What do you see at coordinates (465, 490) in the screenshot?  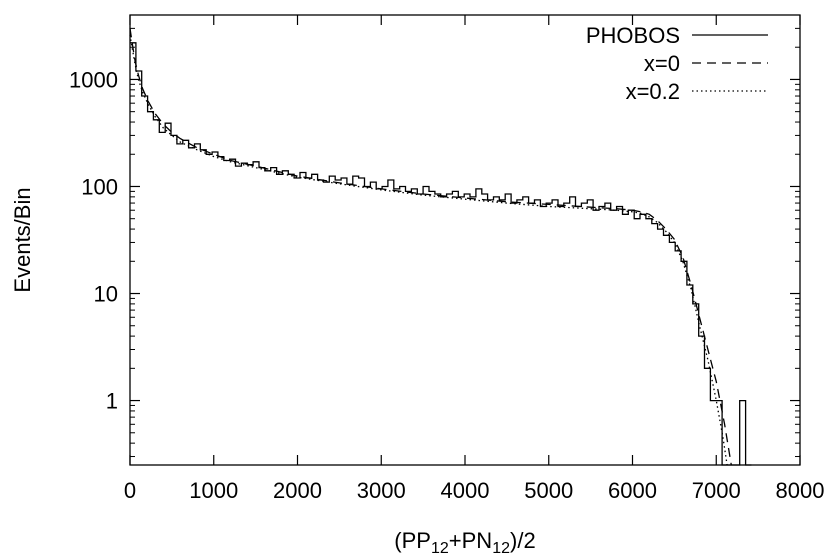 I see `x-tick-label: 4000` at bounding box center [465, 490].